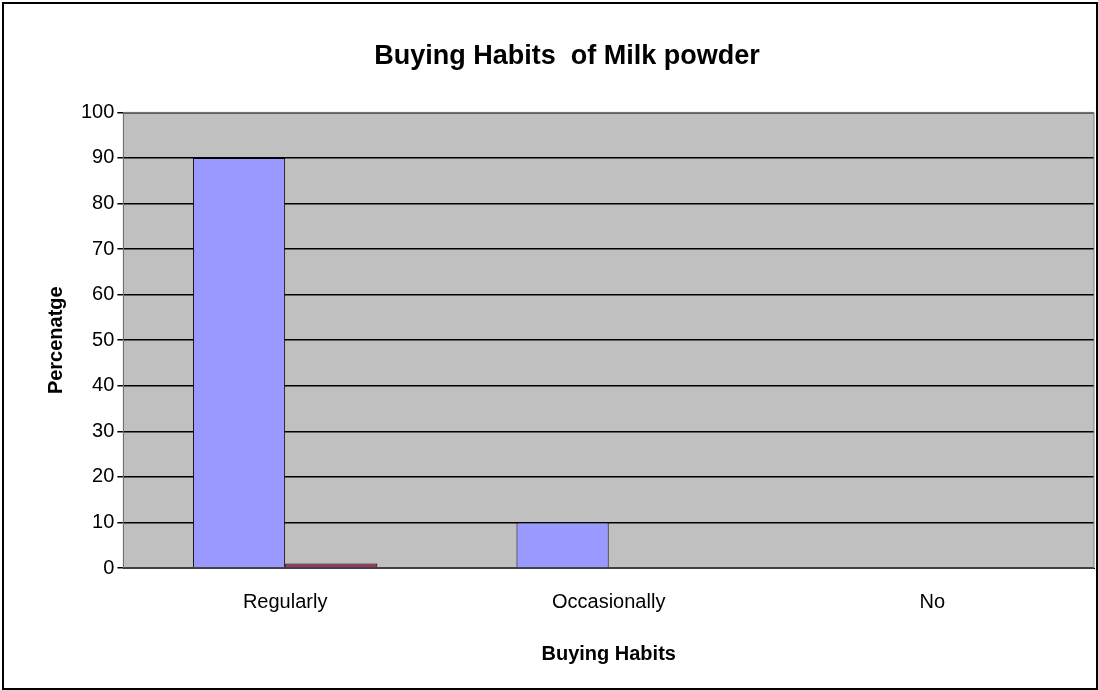 The width and height of the screenshot is (1098, 690). What do you see at coordinates (103, 520) in the screenshot?
I see `y-tick-label: 10` at bounding box center [103, 520].